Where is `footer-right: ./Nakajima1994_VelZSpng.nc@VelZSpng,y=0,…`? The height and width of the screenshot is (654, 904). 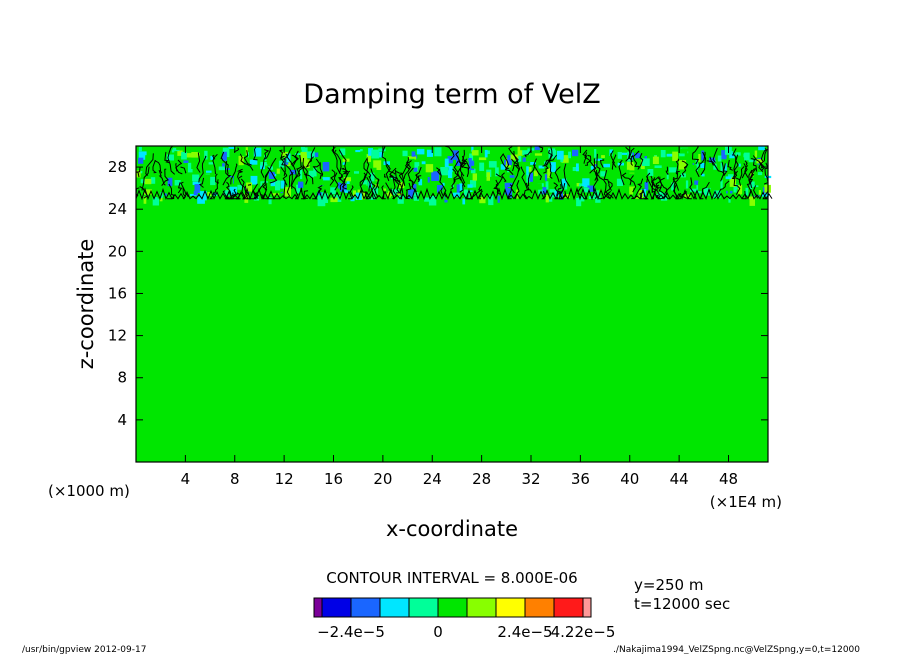
footer-right: ./Nakajima1994_VelZSpng.nc@VelZSpng,y=0,… is located at coordinates (736, 649).